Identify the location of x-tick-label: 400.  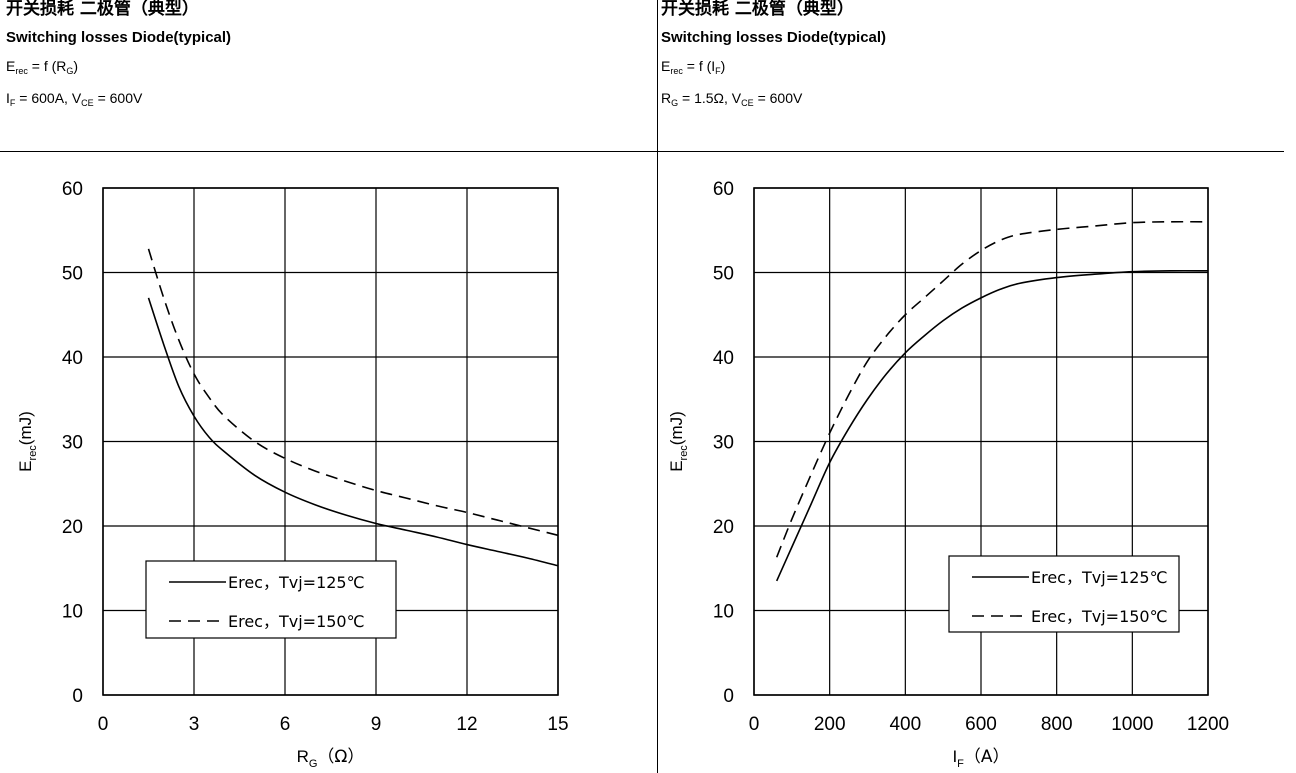
(905, 724).